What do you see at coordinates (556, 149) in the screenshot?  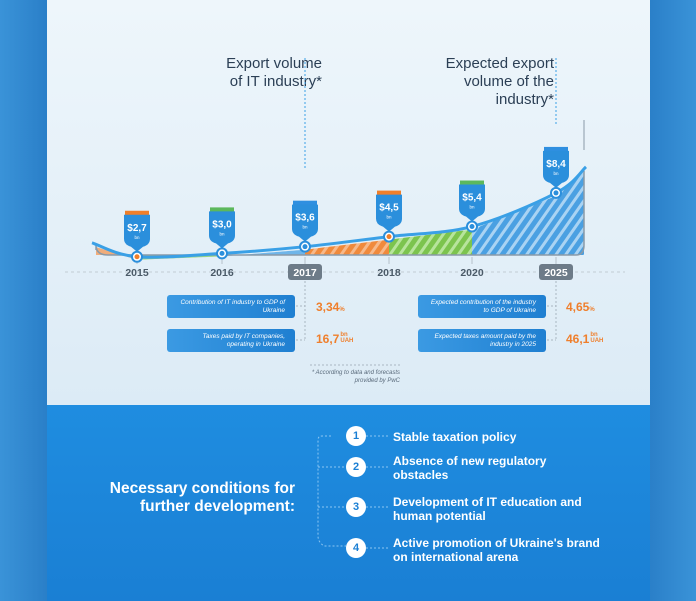 I see `value-tag-cap-2025` at bounding box center [556, 149].